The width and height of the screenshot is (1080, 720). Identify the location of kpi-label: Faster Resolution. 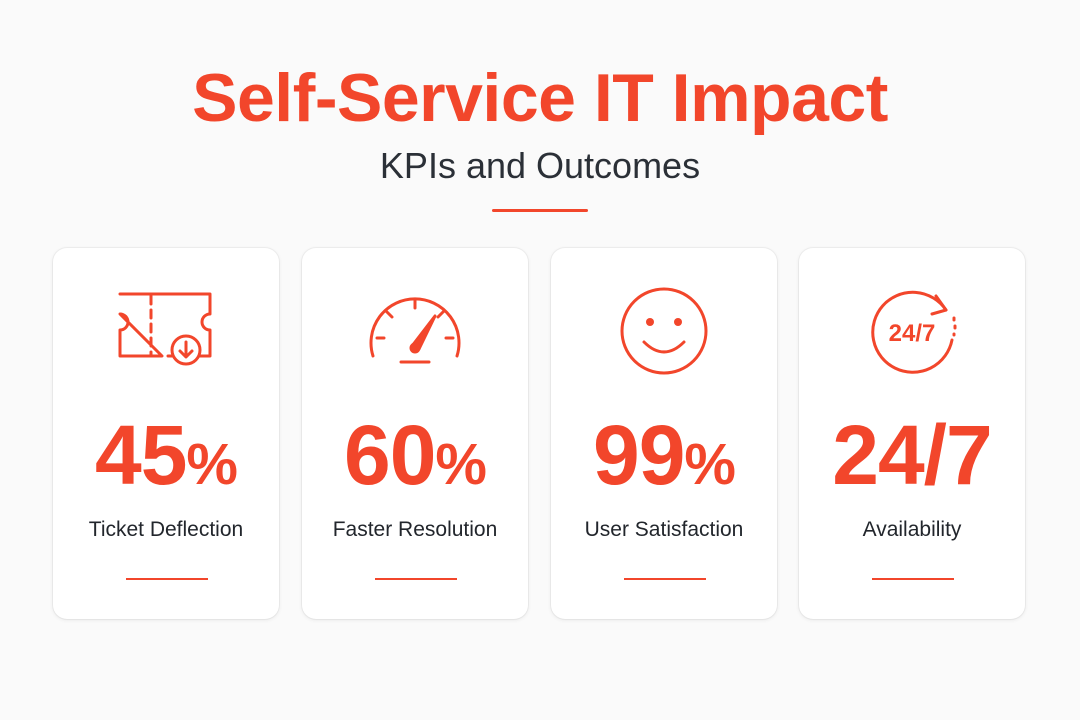
(415, 529).